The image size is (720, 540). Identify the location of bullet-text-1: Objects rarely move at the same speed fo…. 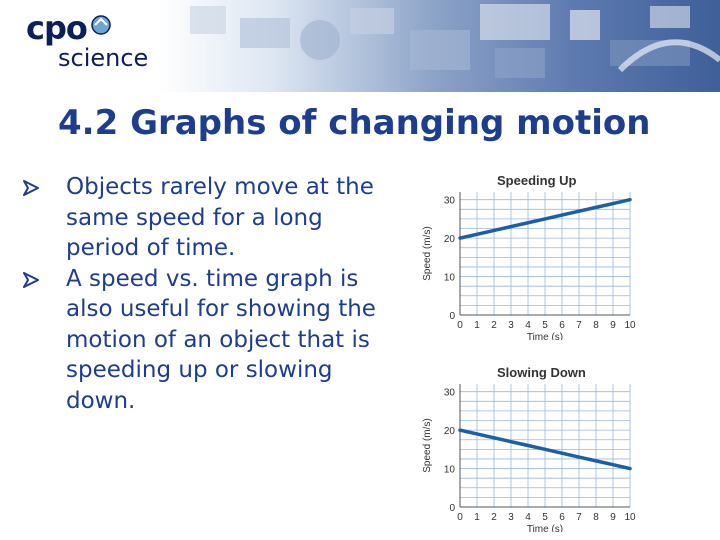
(220, 217).